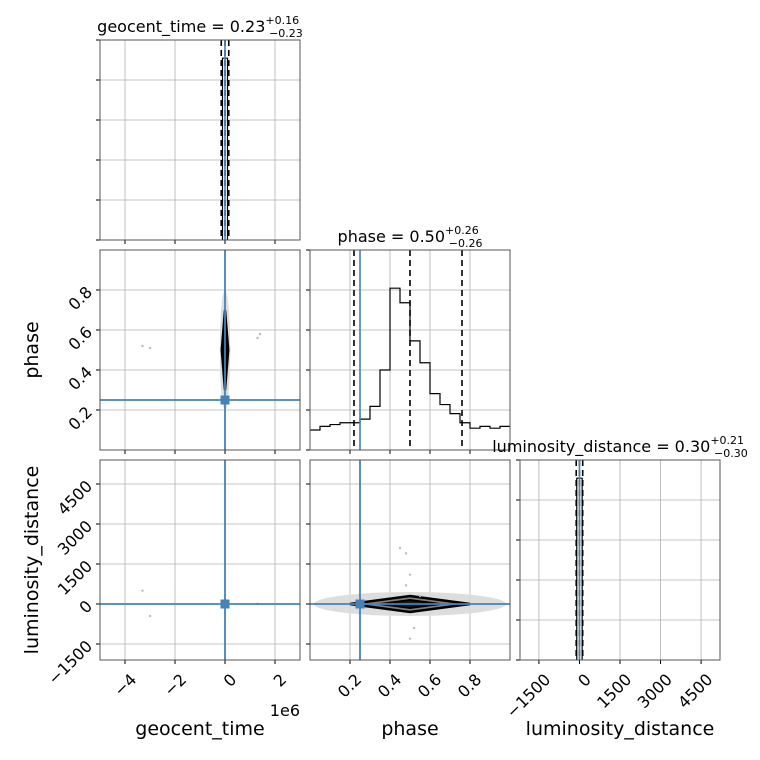 The width and height of the screenshot is (760, 760). I want to click on ylabel-phase: phase, so click(32, 349).